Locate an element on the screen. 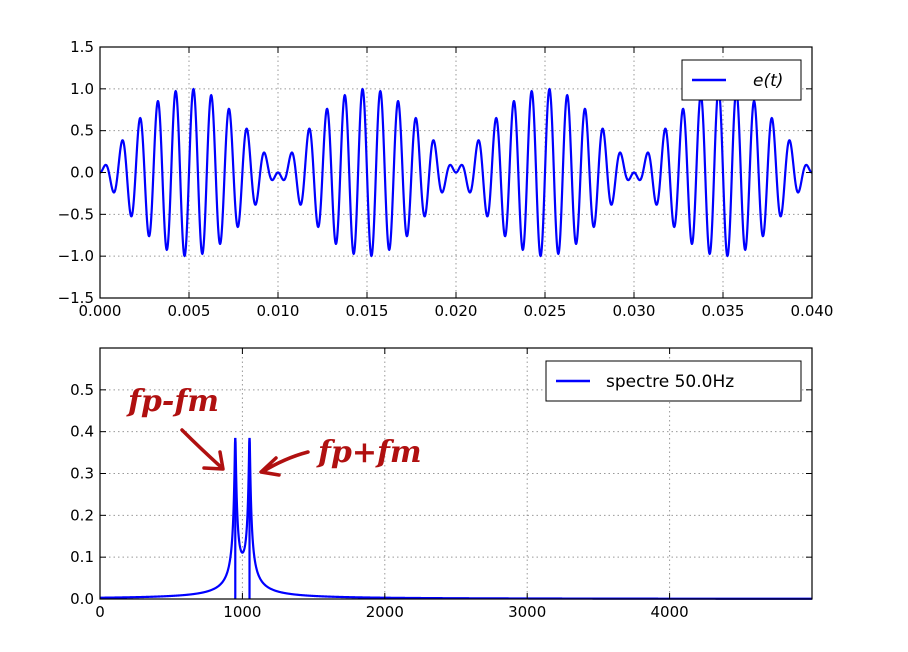  bottom-legend-label: spectre 50.0Hz is located at coordinates (670, 382).